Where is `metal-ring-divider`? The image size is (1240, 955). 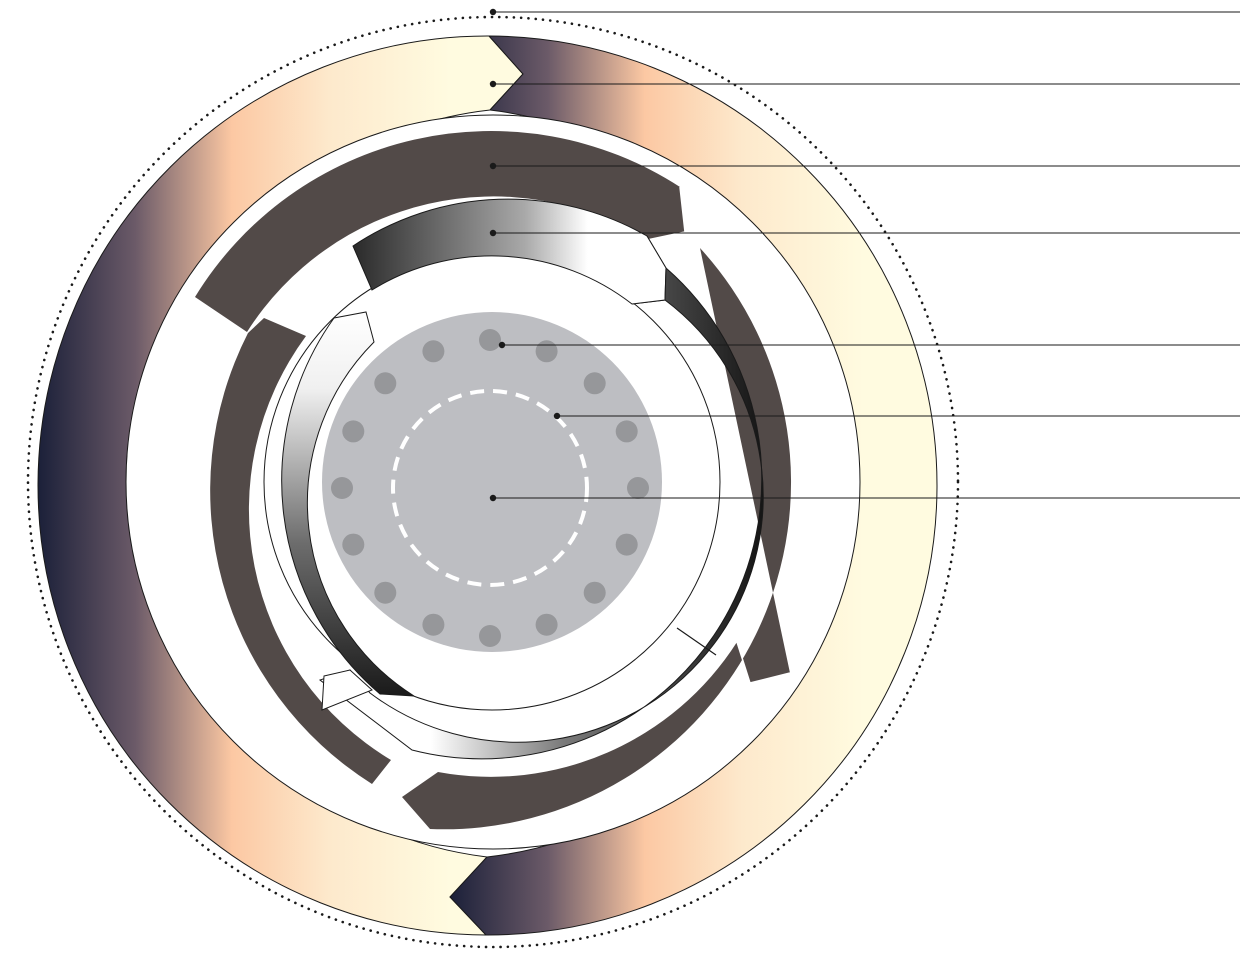
metal-ring-divider is located at coordinates (696, 641).